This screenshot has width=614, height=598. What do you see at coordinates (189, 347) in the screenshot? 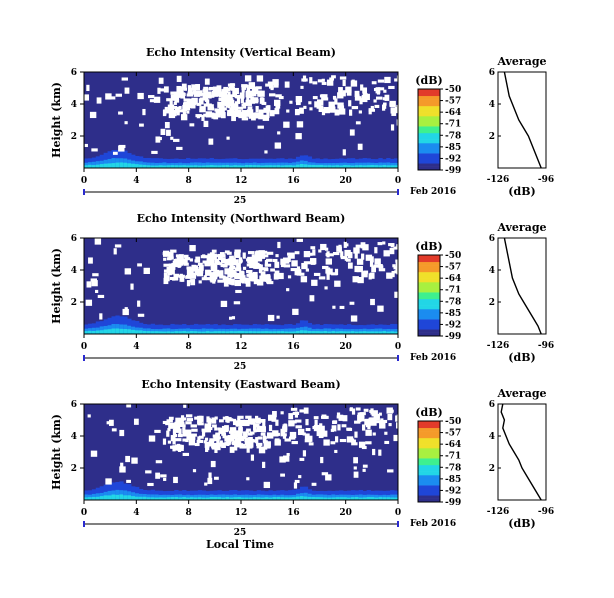
I see `x-tick-label: 8` at bounding box center [189, 347].